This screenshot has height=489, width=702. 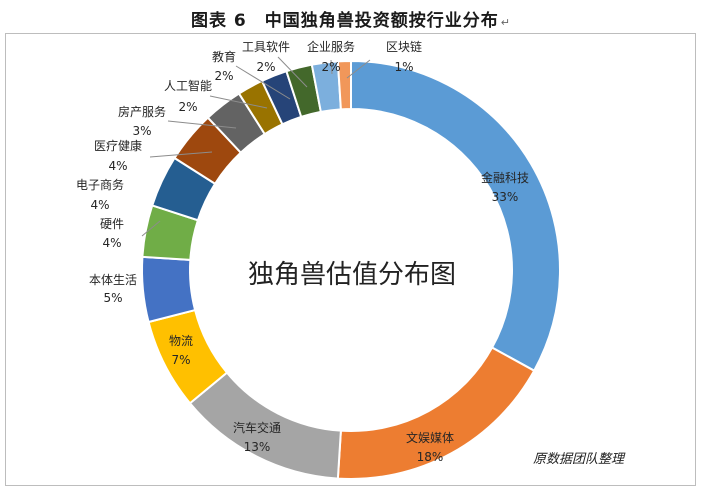 What do you see at coordinates (223, 76) in the screenshot?
I see `data-label-value-10: 2%` at bounding box center [223, 76].